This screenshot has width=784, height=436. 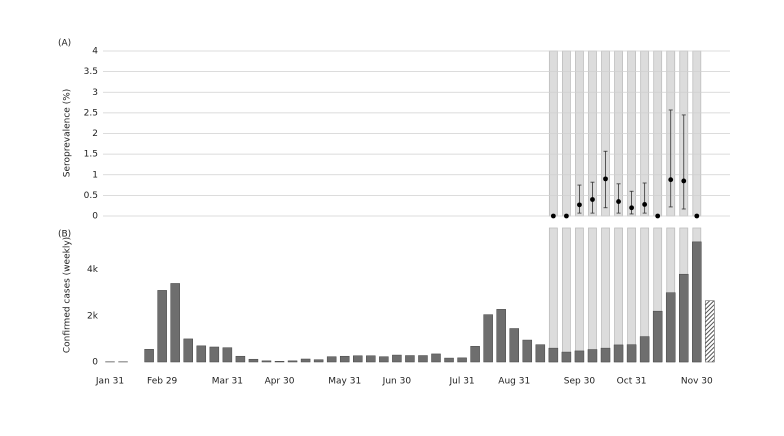 What do you see at coordinates (162, 382) in the screenshot?
I see `x-tick-label: Feb 29` at bounding box center [162, 382].